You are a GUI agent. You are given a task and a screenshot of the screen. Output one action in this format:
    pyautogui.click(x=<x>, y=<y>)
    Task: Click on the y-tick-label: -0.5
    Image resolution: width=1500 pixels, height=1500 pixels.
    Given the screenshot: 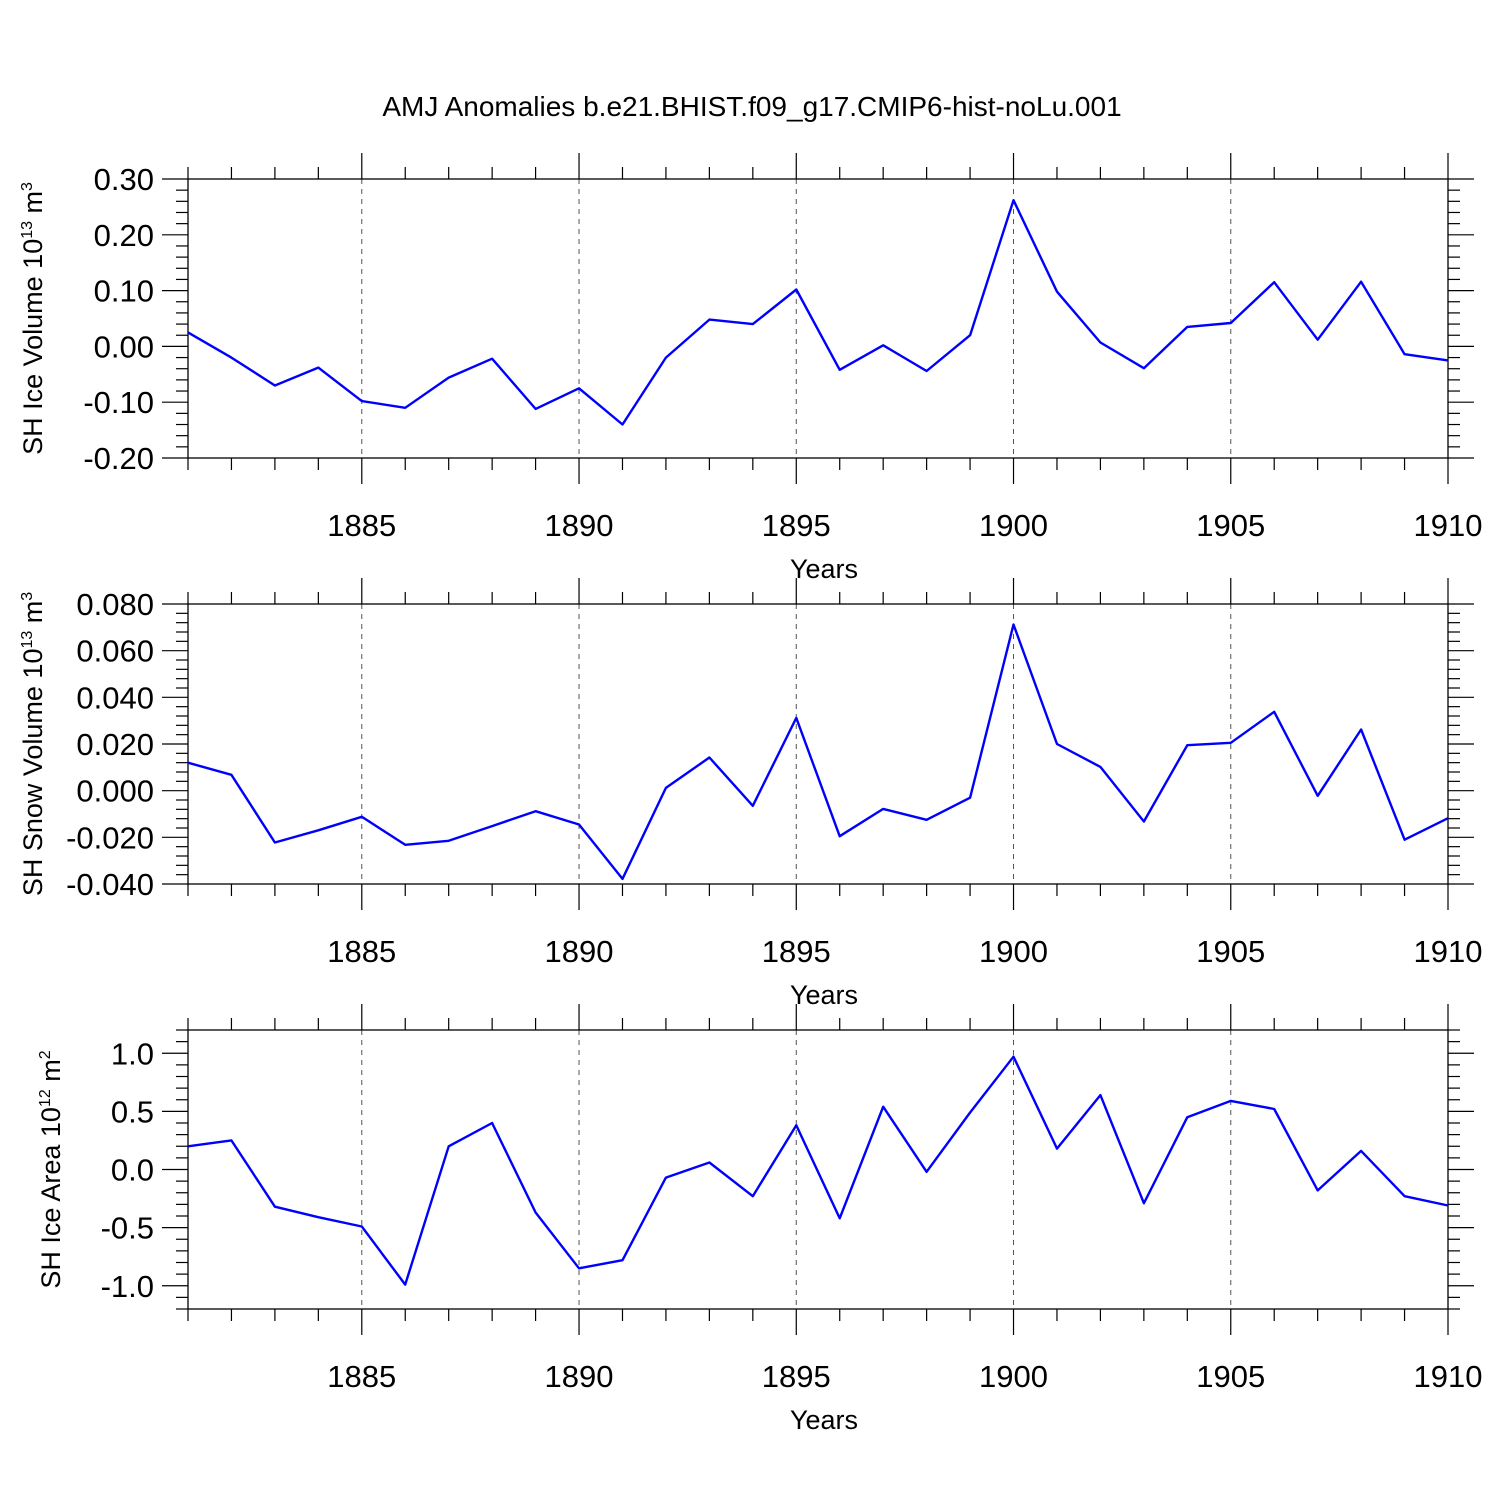 What is the action you would take?
    pyautogui.click(x=127, y=1228)
    